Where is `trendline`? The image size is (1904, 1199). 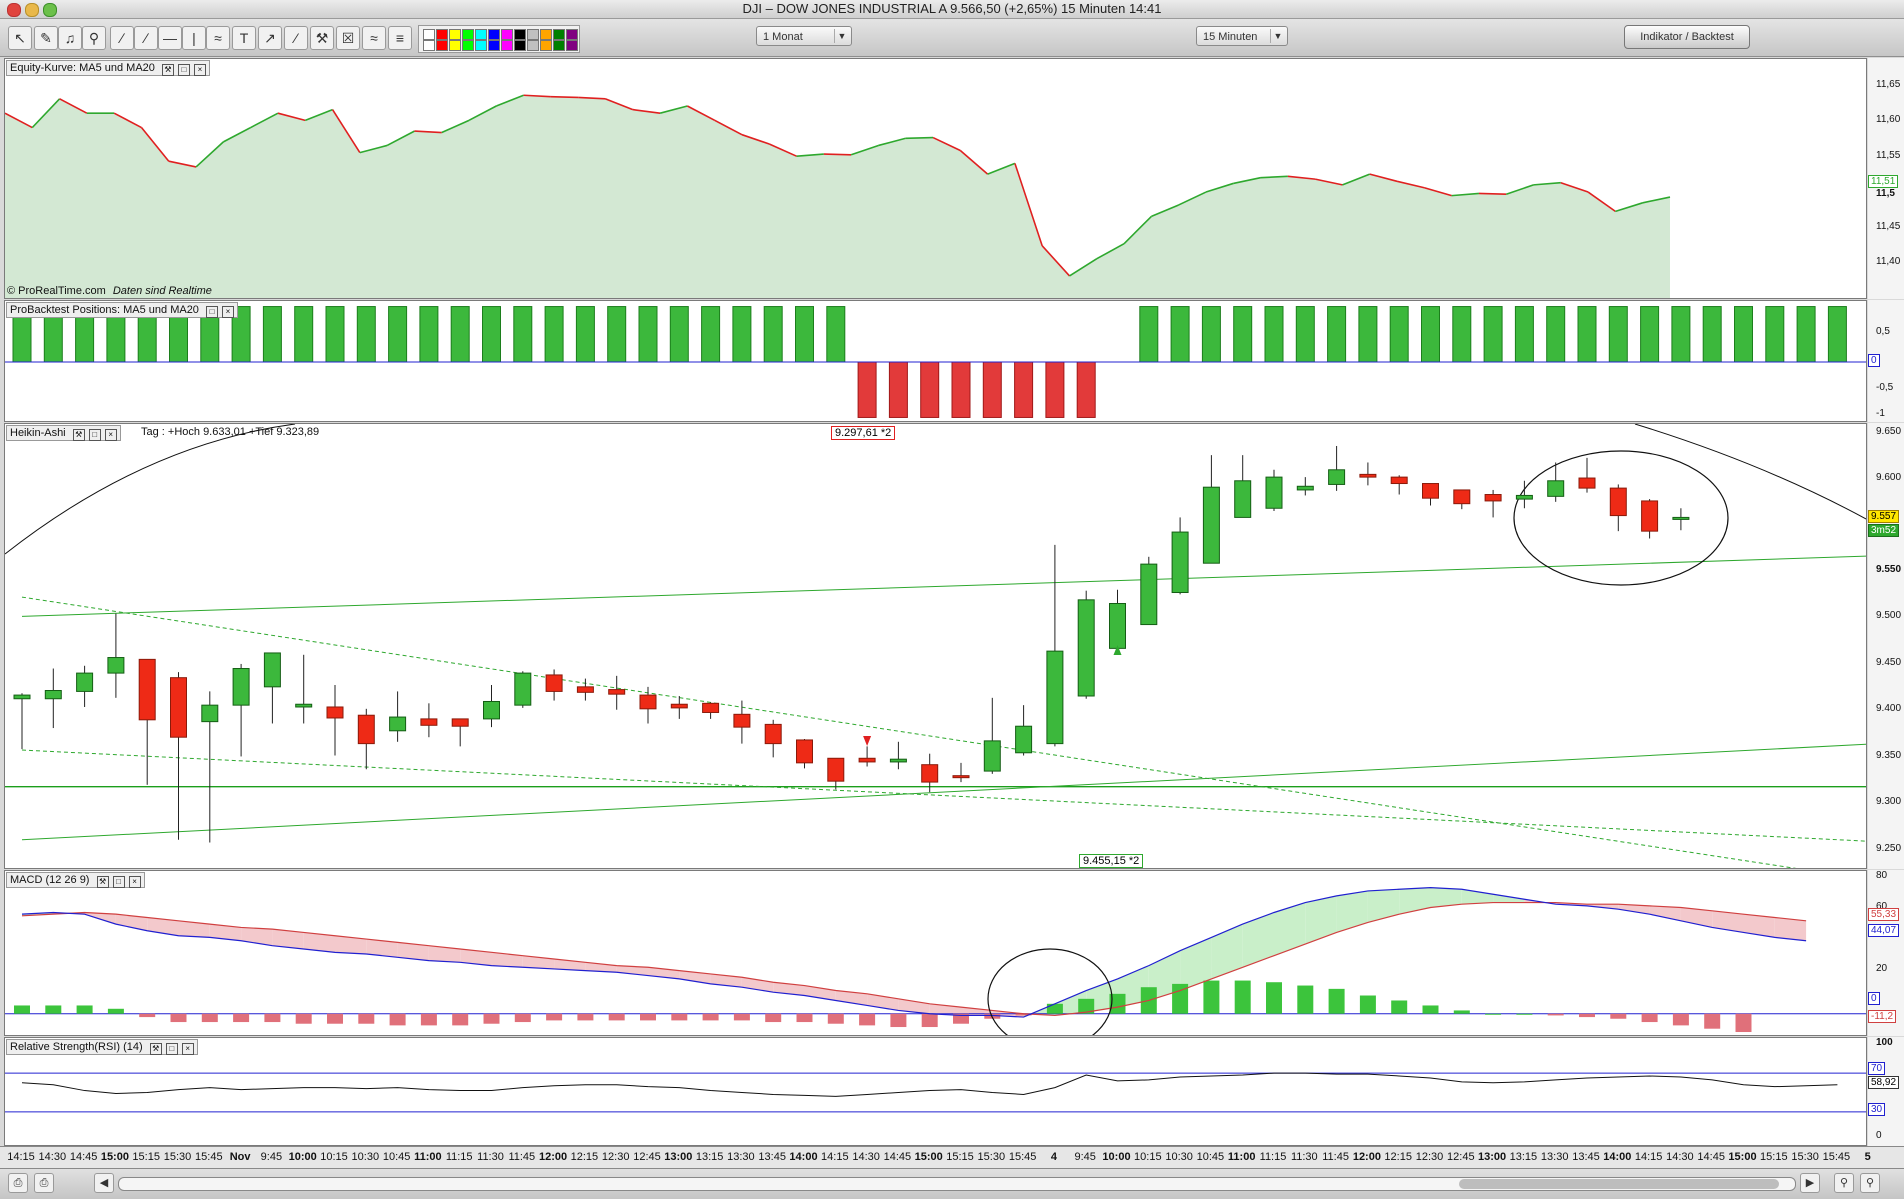
trendline is located at coordinates (943, 795).